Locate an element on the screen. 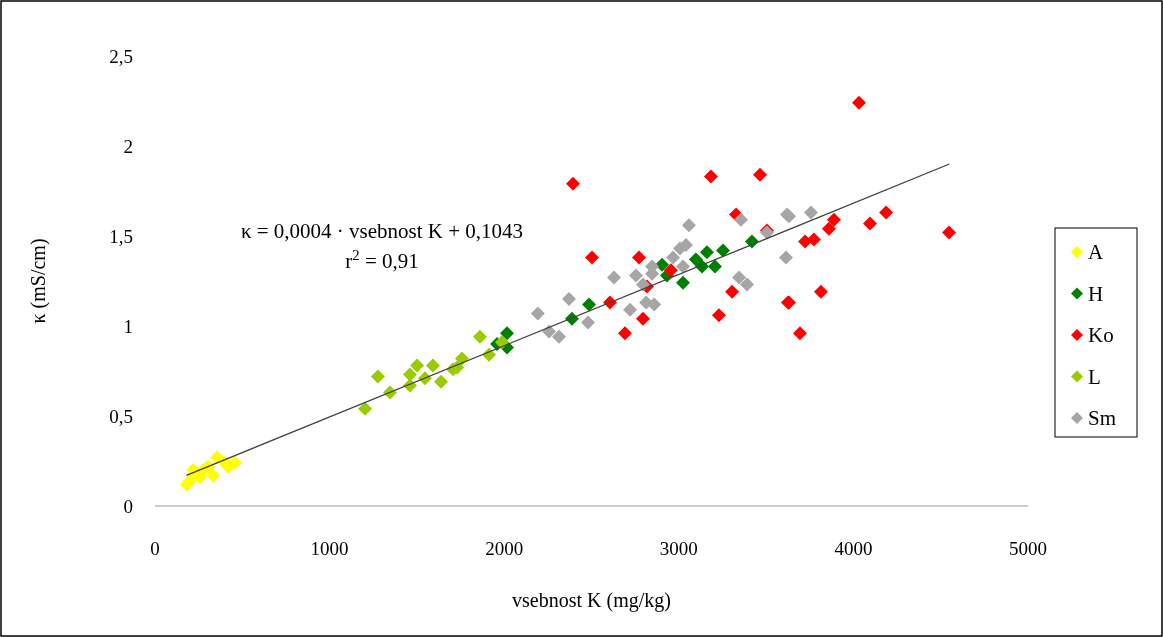 The image size is (1163, 637). y-tick-label: 2 is located at coordinates (128, 146).